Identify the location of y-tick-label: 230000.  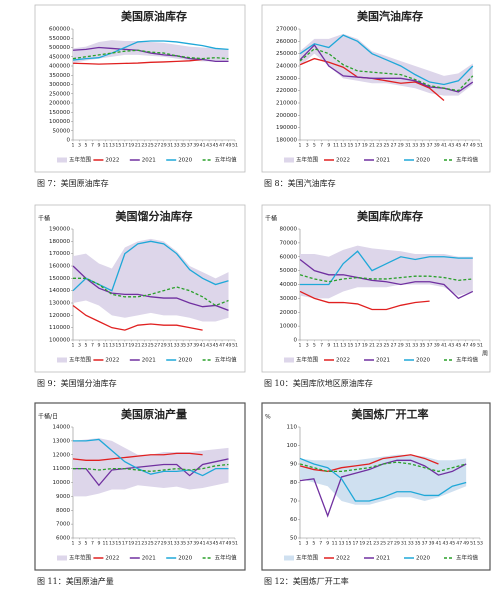
(286, 79).